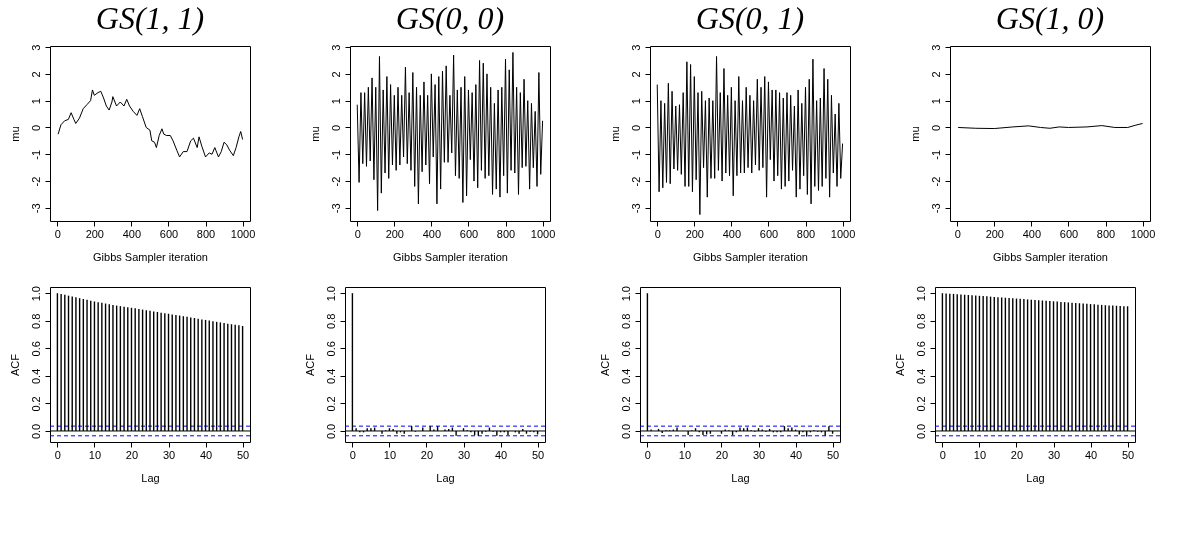 This screenshot has width=1178, height=534. I want to click on chart-title: GS(1, 1), so click(150, 18).